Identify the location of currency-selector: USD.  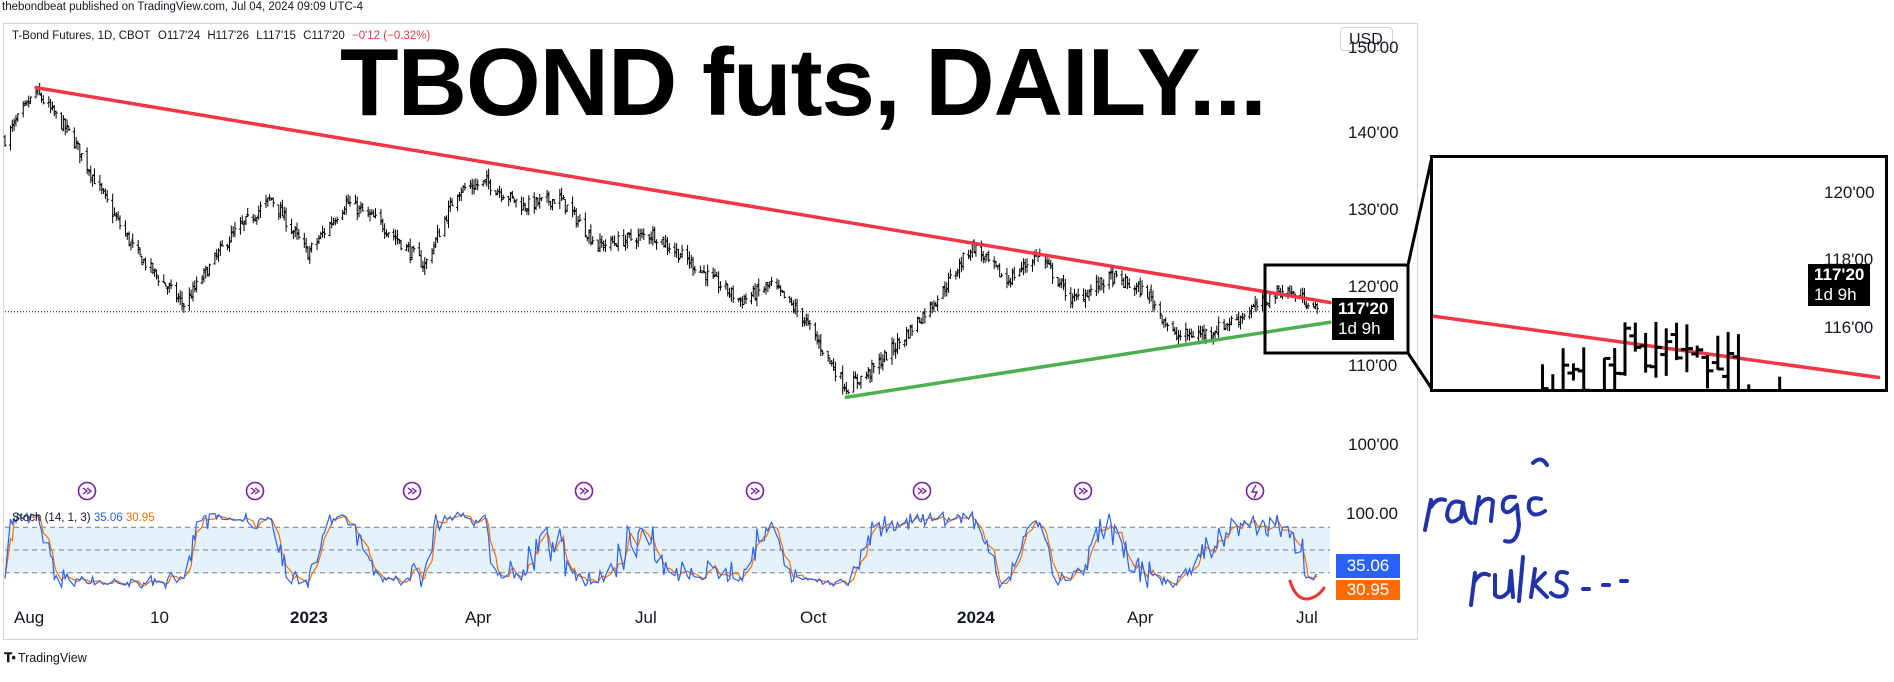
(1366, 39).